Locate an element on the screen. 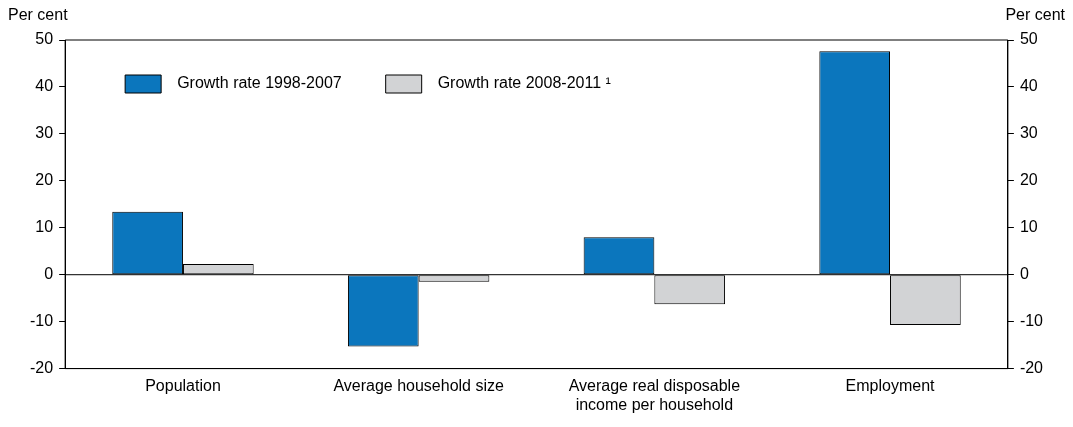  y2-tick-label: 10 is located at coordinates (1028, 227).